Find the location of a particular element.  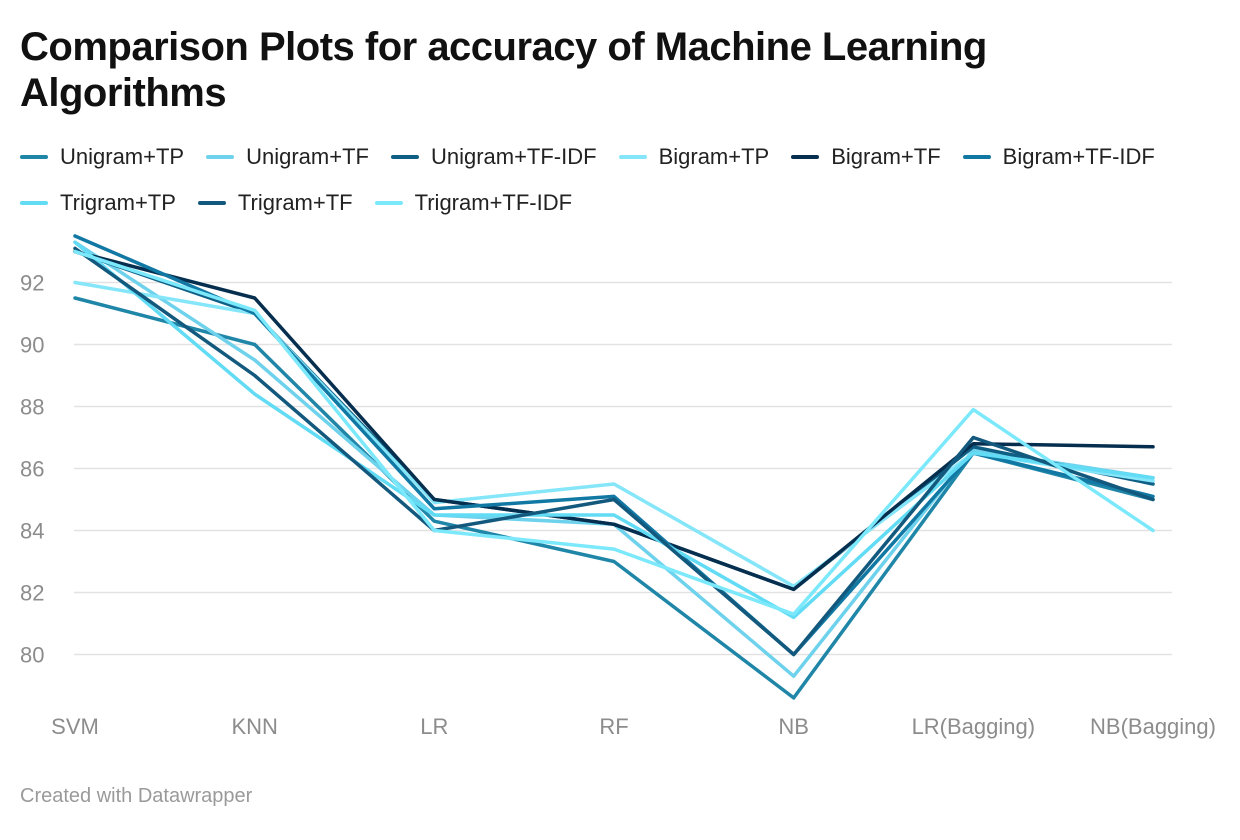

legend-label: Trigram+TF is located at coordinates (295, 202).